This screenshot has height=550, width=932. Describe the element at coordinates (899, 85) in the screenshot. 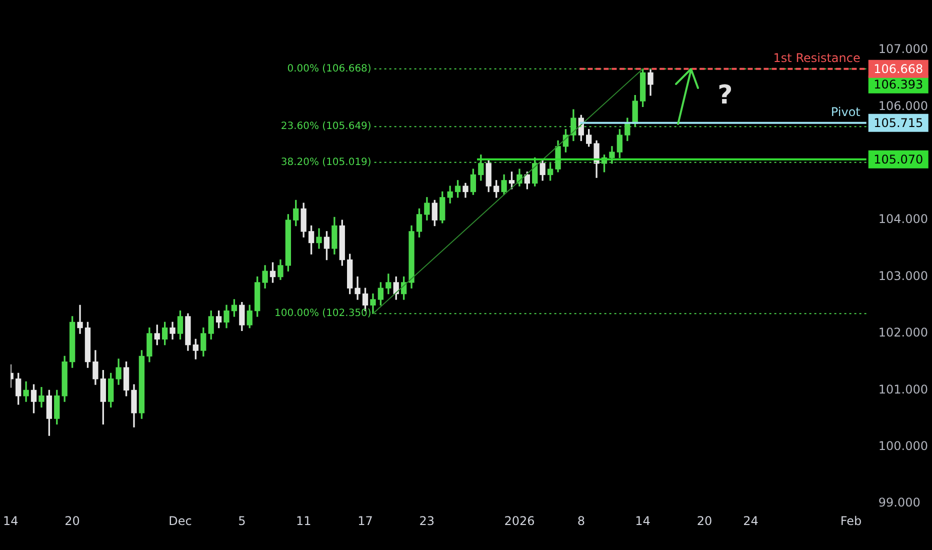

I see `text: 106.393` at that location.